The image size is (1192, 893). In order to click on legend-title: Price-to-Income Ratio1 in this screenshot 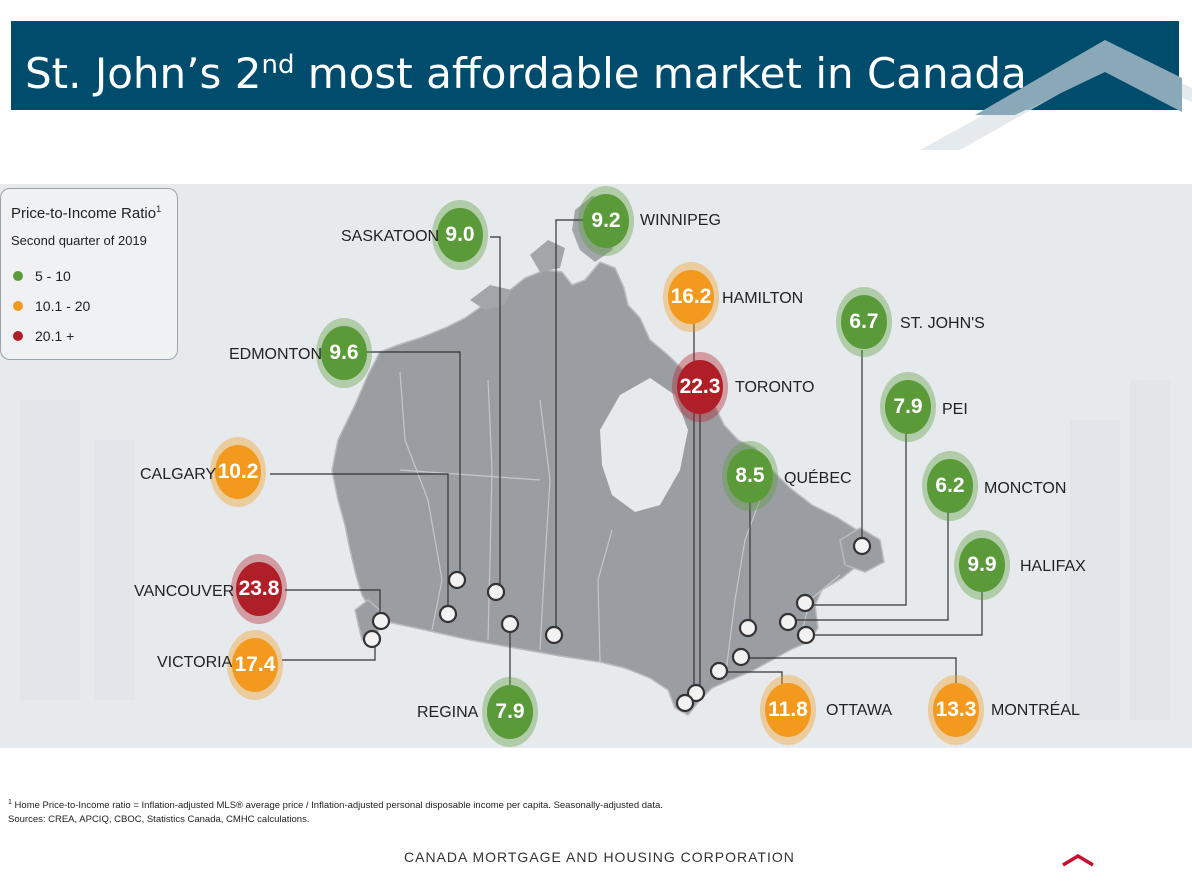, I will do `click(86, 213)`.